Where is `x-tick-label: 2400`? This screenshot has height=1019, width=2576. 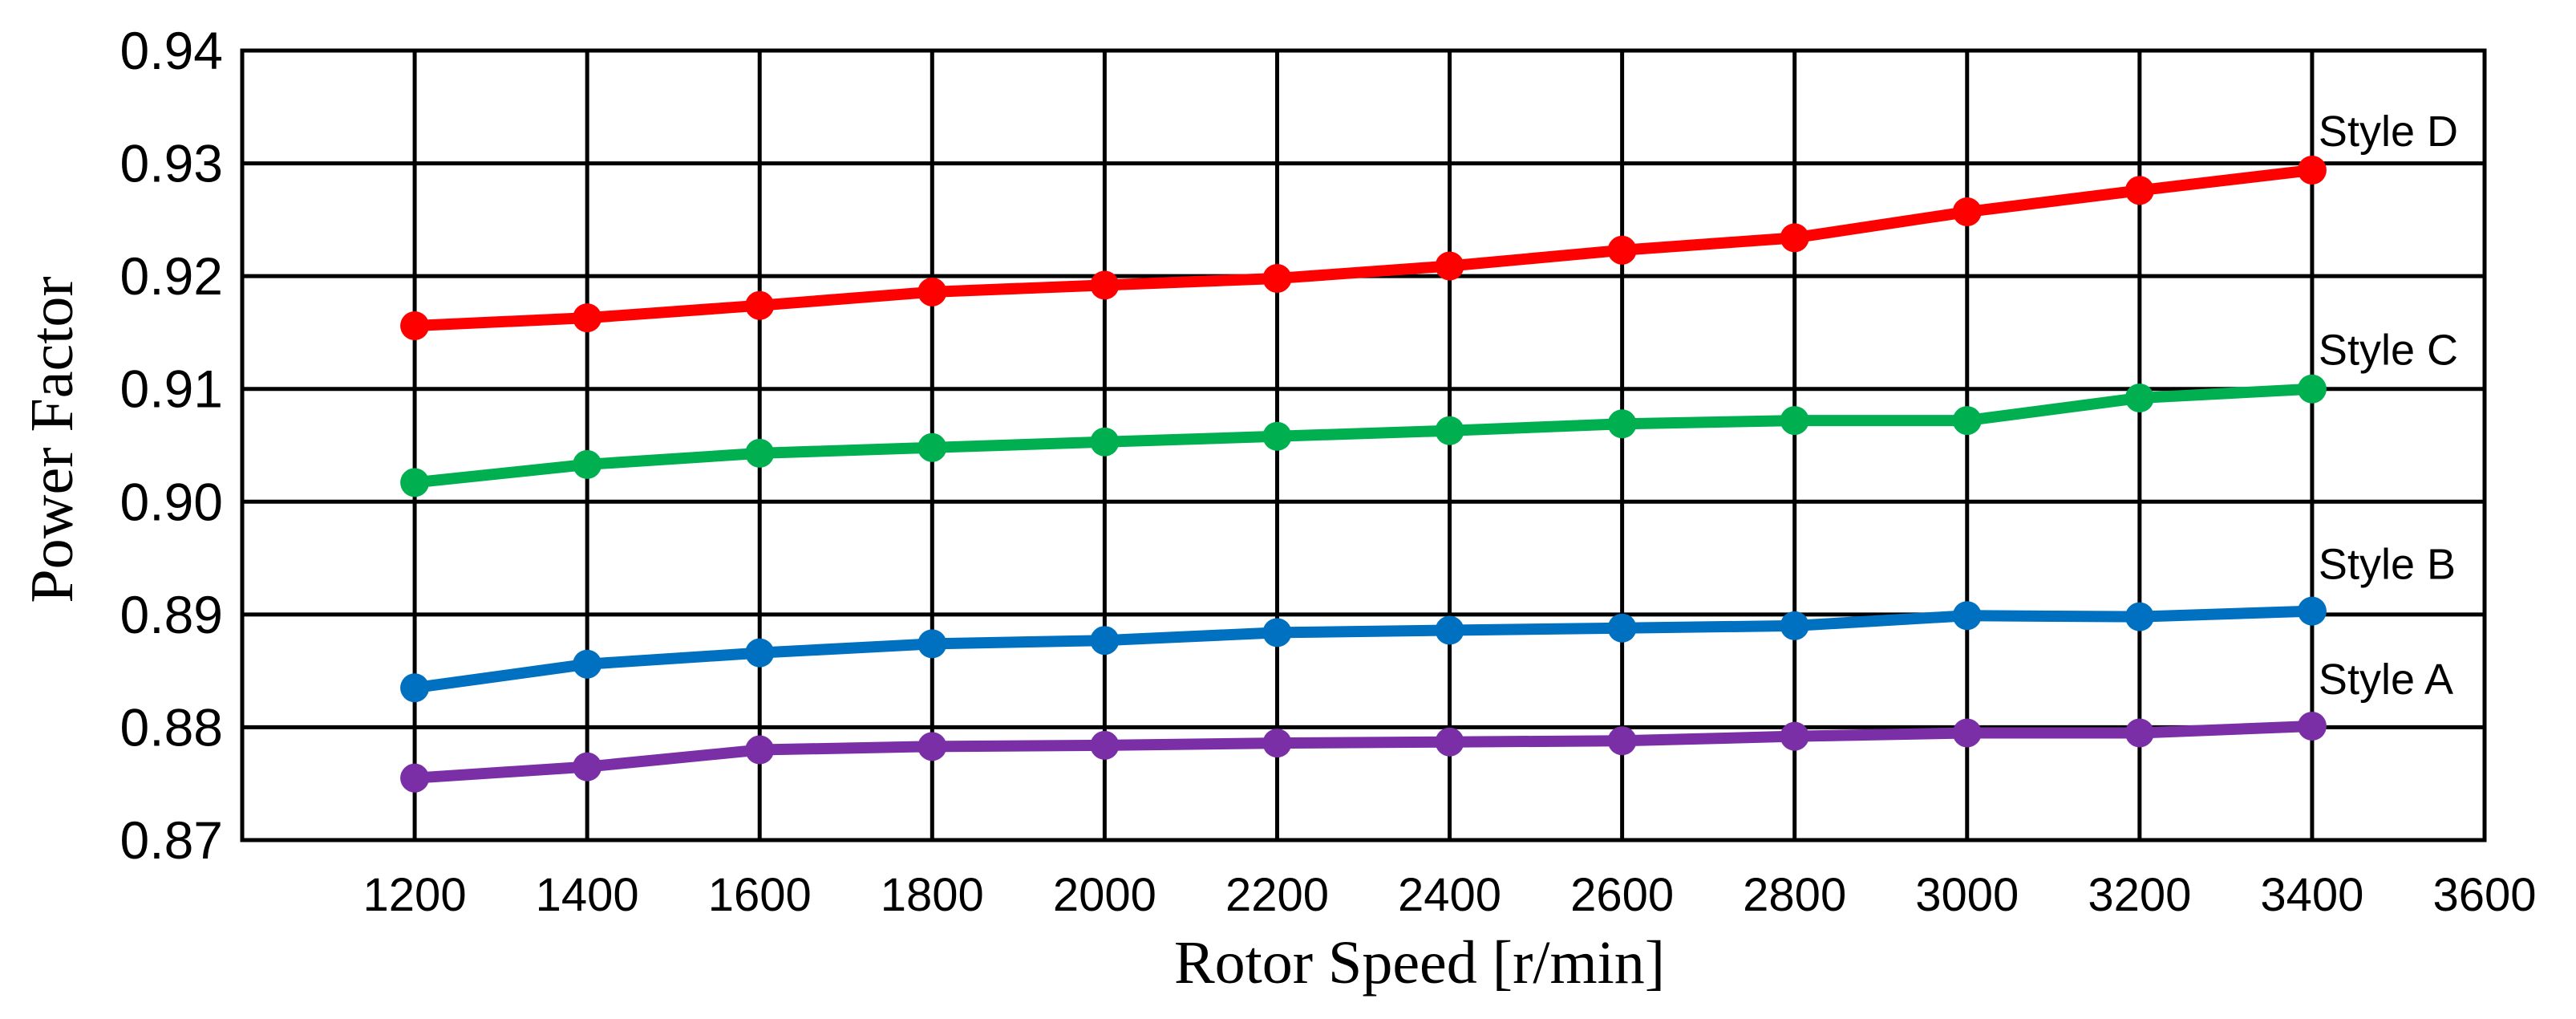
x-tick-label: 2400 is located at coordinates (1450, 895).